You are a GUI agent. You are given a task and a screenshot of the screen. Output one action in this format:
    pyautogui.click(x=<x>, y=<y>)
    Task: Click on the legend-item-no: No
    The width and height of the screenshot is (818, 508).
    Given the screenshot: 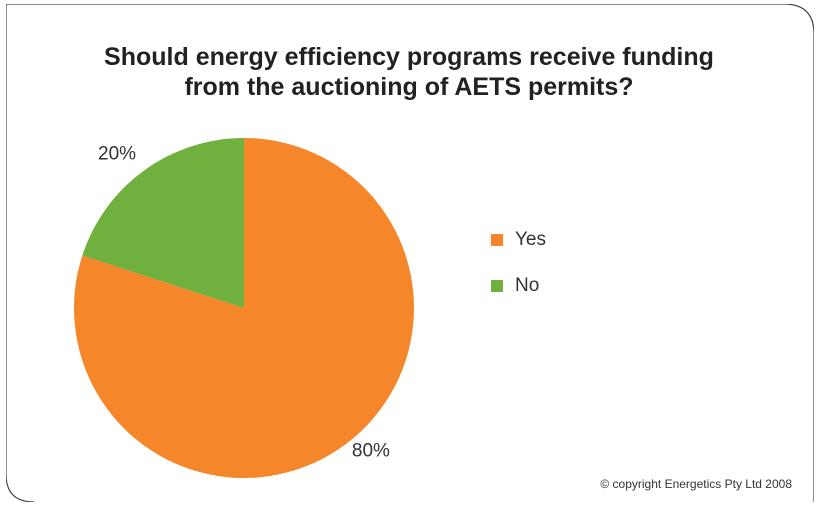 What is the action you would take?
    pyautogui.click(x=518, y=286)
    